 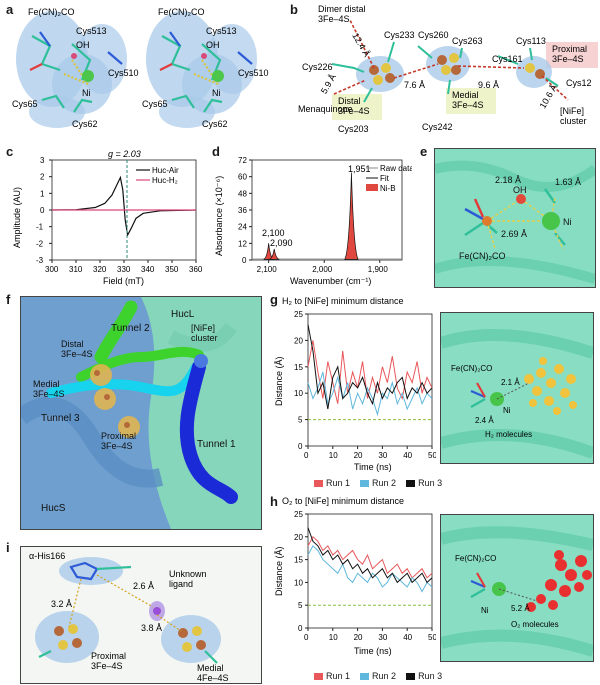 I want to click on g-title: H₂ to [NiFe] minimum distance, so click(x=343, y=301).